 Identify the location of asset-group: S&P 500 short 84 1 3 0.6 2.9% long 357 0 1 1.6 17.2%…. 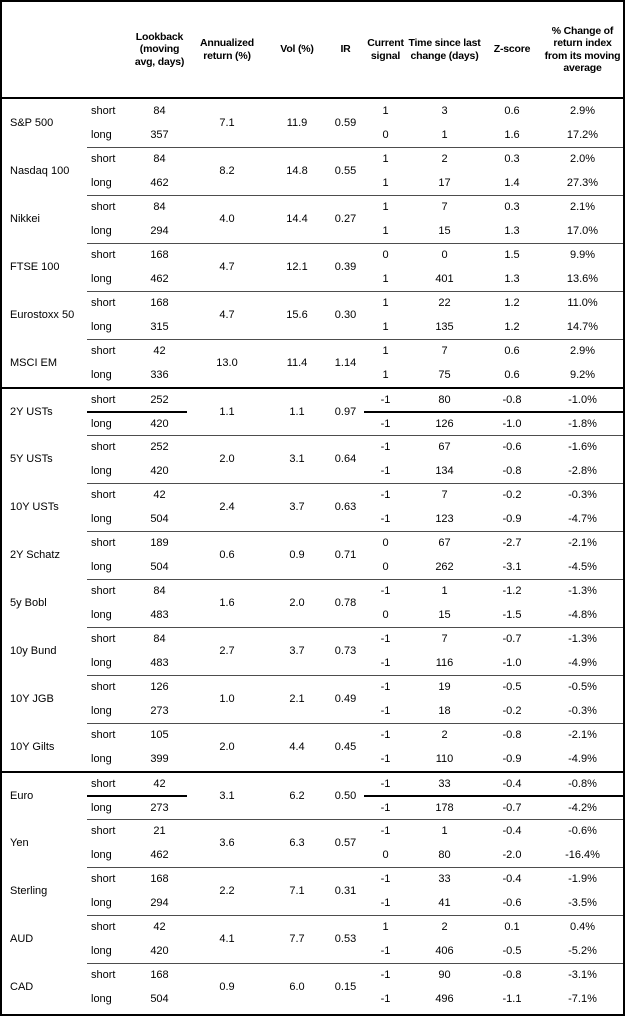
(312, 123).